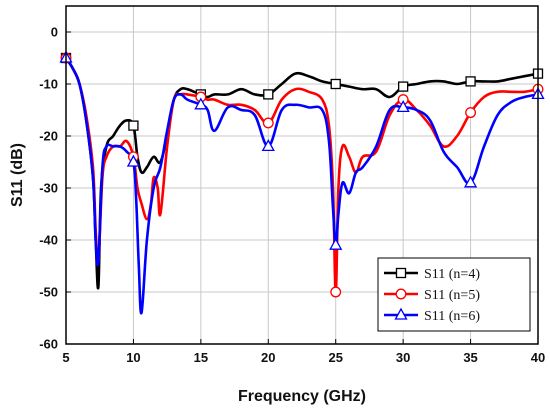 The image size is (550, 410). I want to click on x-axis-title: Frequency (GHz), so click(302, 396).